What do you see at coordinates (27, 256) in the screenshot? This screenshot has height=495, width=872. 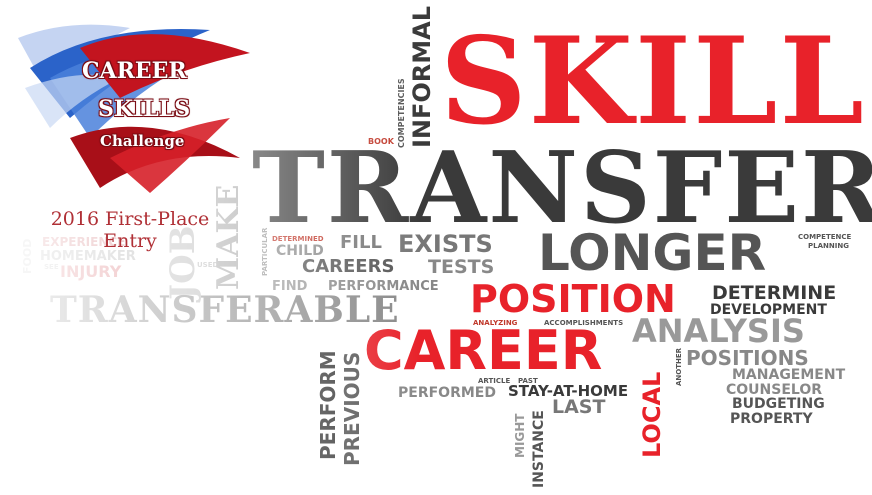 I see `word-food: FOOD` at bounding box center [27, 256].